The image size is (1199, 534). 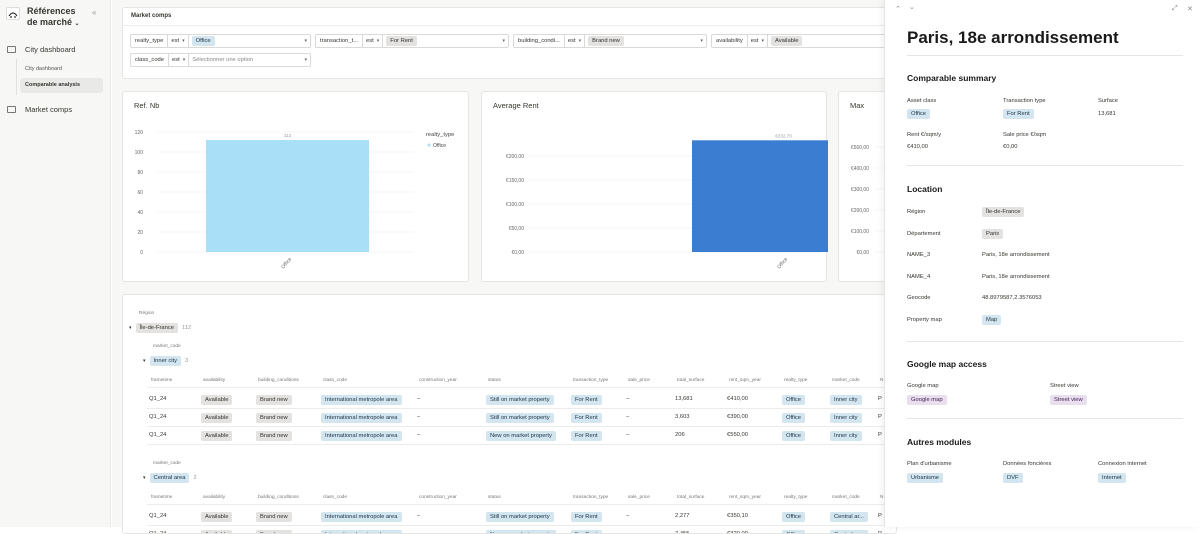 What do you see at coordinates (439, 146) in the screenshot?
I see `legend-item: Office` at bounding box center [439, 146].